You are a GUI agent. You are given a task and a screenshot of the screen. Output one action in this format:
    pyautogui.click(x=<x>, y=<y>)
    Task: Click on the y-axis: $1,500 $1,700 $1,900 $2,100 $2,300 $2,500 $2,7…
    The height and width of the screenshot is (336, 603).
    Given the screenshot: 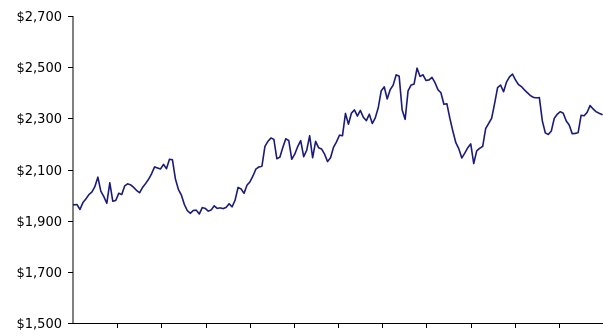 What is the action you would take?
    pyautogui.click(x=45, y=171)
    